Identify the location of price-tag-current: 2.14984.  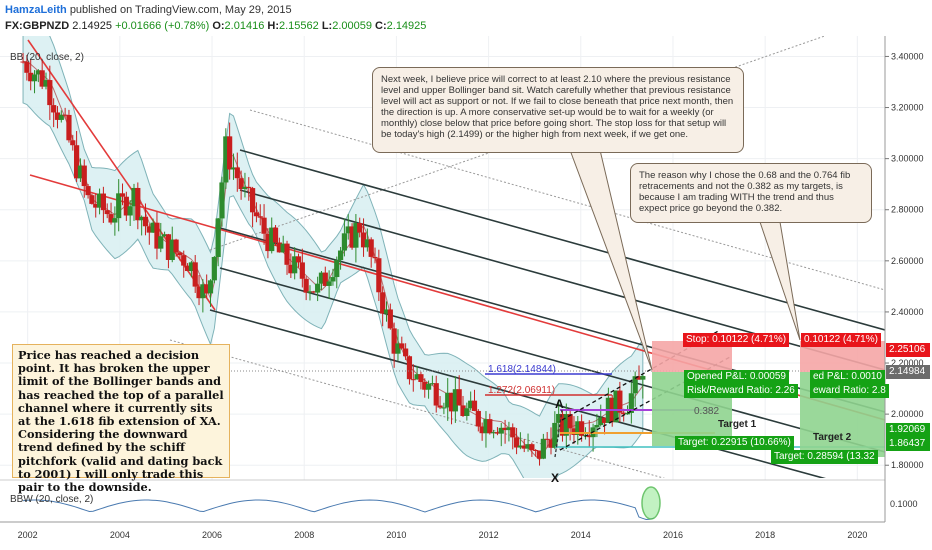
(908, 372).